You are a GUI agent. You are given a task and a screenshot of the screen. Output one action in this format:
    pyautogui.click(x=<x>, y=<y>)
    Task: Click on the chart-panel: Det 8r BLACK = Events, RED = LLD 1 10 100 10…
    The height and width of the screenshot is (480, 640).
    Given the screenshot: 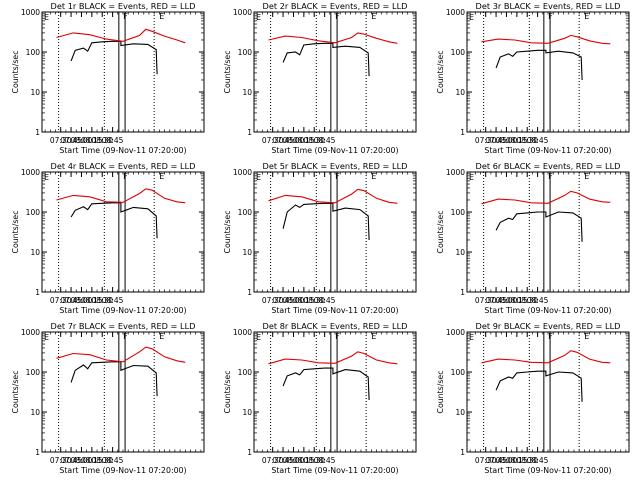 What is the action you would take?
    pyautogui.click(x=320, y=398)
    